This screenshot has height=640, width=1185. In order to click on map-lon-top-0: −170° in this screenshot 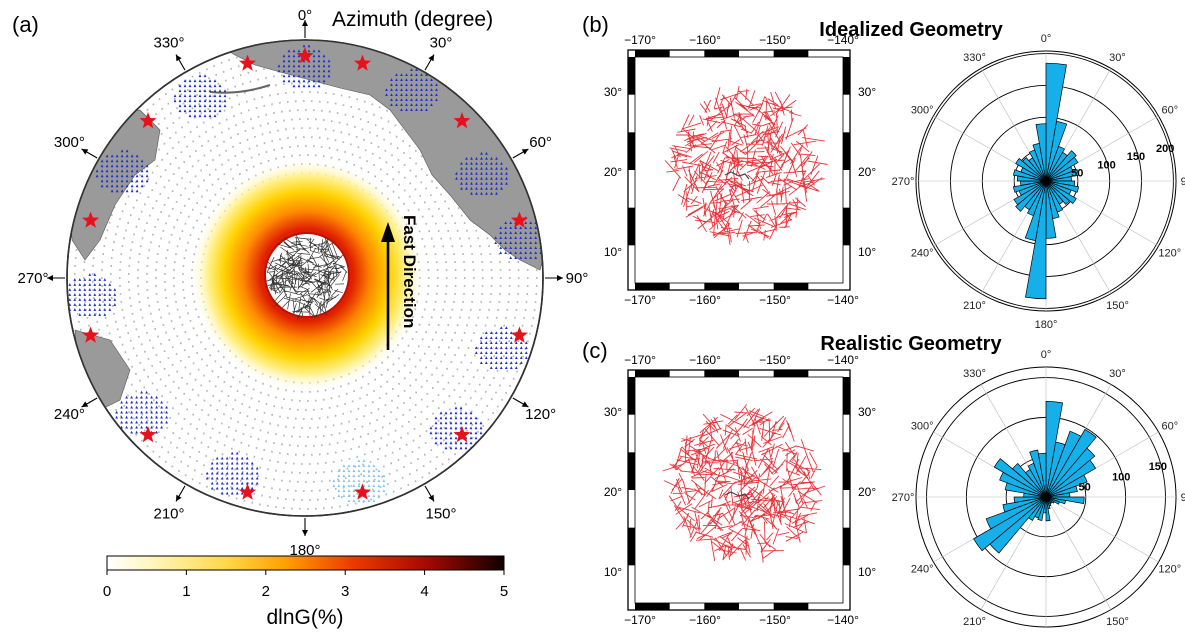, I will do `click(640, 40)`.